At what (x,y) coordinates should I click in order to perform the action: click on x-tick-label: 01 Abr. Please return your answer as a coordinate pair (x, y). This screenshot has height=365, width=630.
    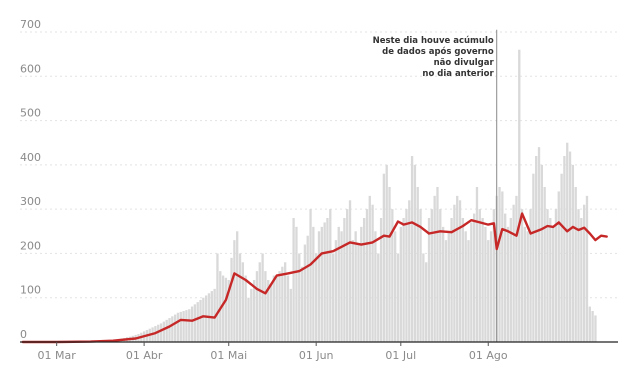
    Looking at the image, I should click on (144, 355).